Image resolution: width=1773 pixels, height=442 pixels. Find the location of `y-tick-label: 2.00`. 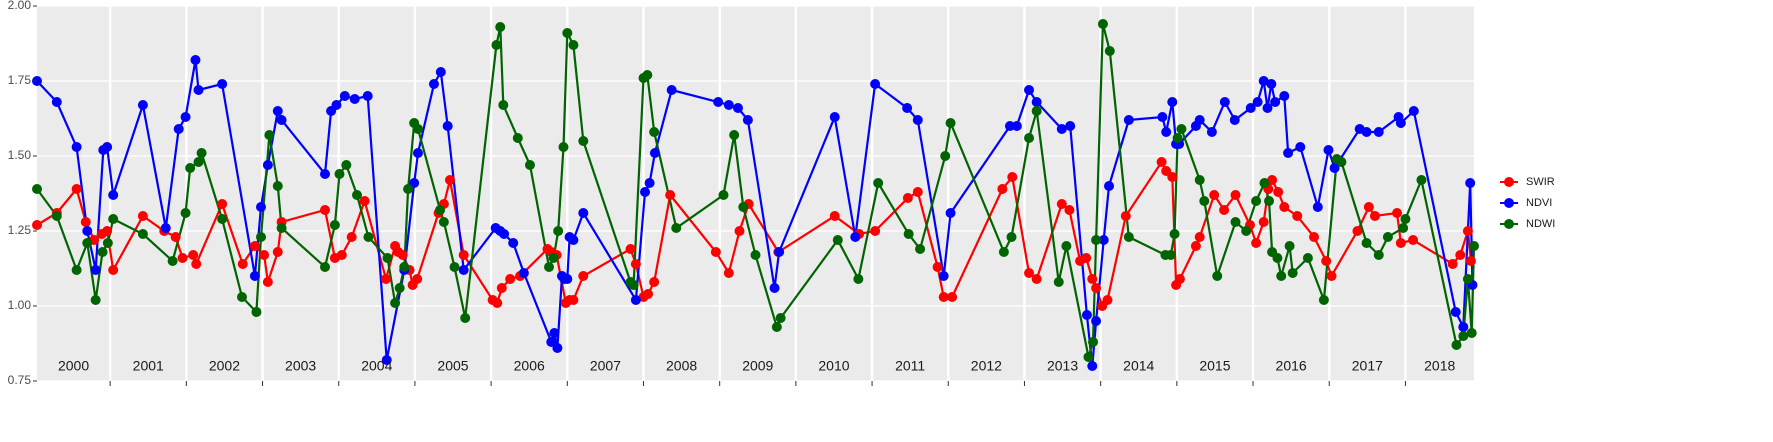

y-tick-label: 2.00 is located at coordinates (20, 6).